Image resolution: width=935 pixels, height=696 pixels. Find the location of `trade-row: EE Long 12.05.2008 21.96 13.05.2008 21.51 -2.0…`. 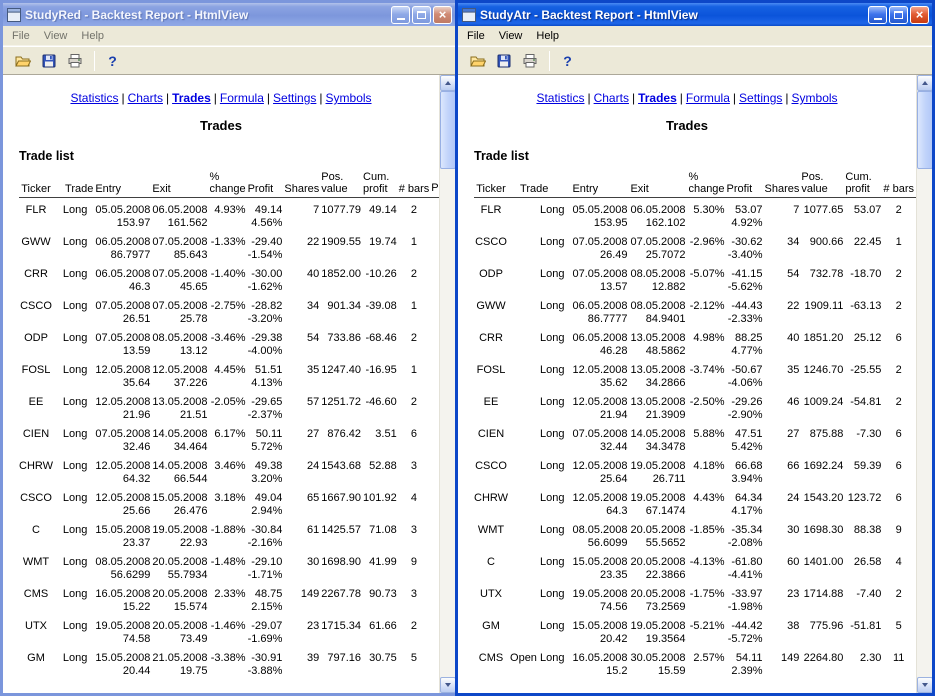

trade-row: EE Long 12.05.2008 21.96 13.05.2008 21.51 -2.0… is located at coordinates (229, 406).